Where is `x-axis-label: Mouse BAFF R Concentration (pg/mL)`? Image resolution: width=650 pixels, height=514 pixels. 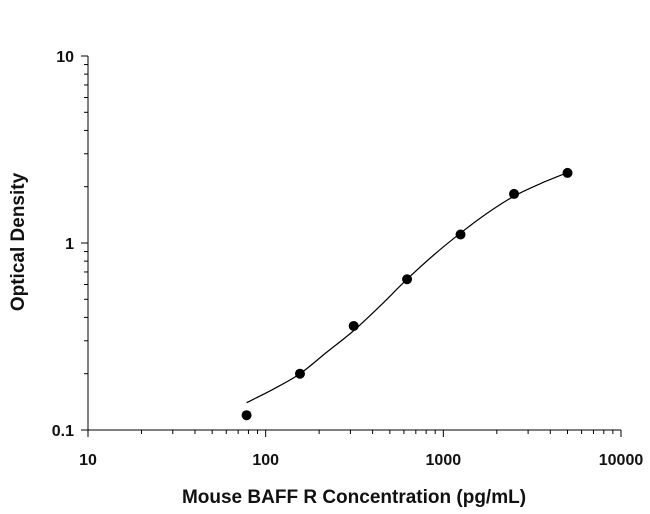
x-axis-label: Mouse BAFF R Concentration (pg/mL) is located at coordinates (354, 497).